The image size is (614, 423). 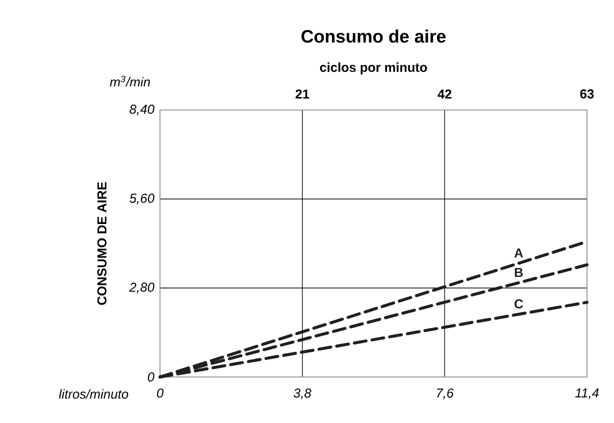 What do you see at coordinates (587, 394) in the screenshot?
I see `x-tick-label: 11,4` at bounding box center [587, 394].